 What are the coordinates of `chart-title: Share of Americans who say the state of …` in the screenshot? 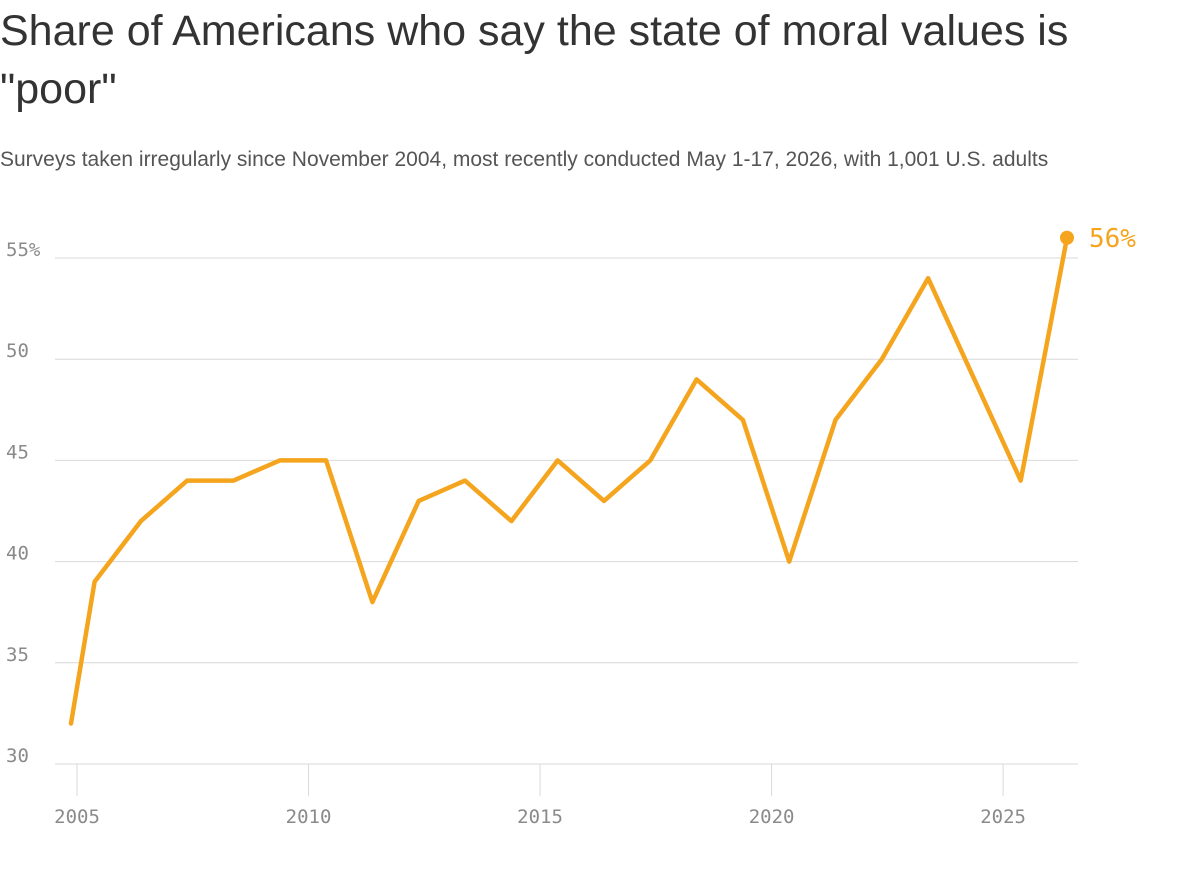 It's located at (534, 60).